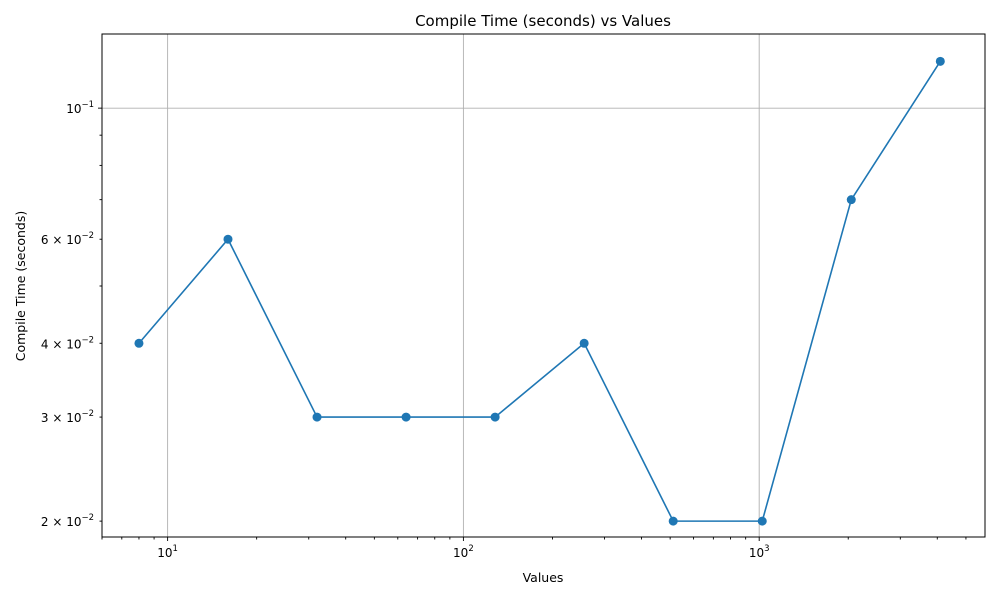 This screenshot has width=1000, height=600. What do you see at coordinates (759, 552) in the screenshot?
I see `x-tick-label: 10³` at bounding box center [759, 552].